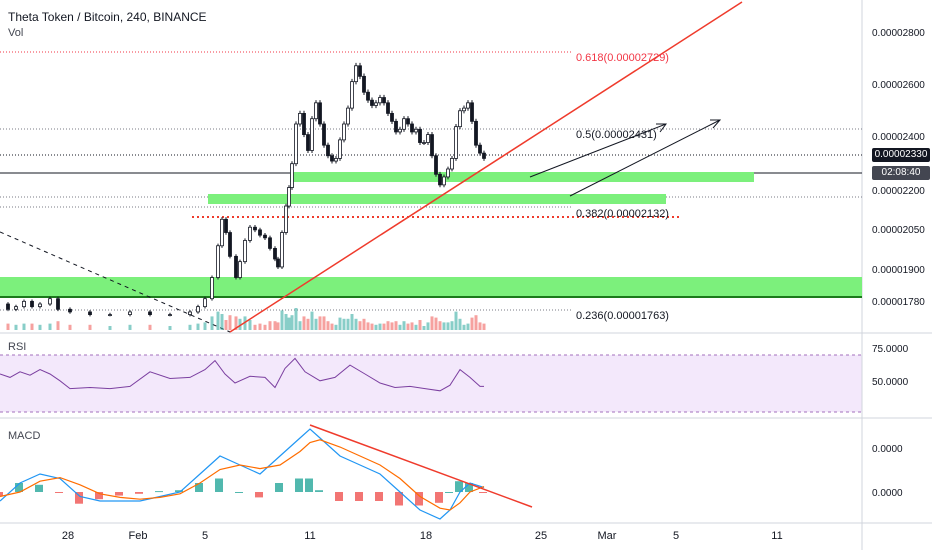 The height and width of the screenshot is (550, 932). Describe the element at coordinates (901, 155) in the screenshot. I see `last-price-tag: 0.00002330` at that location.